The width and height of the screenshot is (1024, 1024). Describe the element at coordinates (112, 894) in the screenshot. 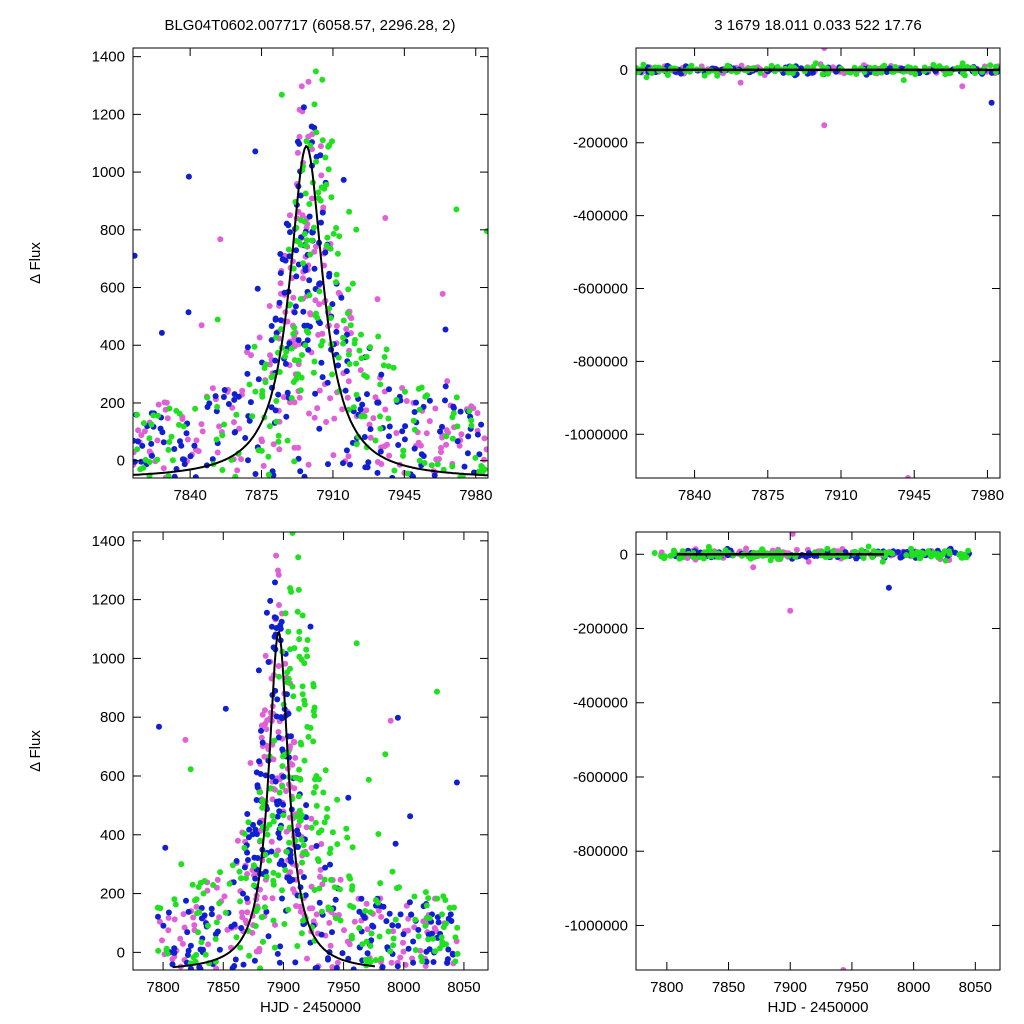

I see `y-tick-label: 200` at that location.